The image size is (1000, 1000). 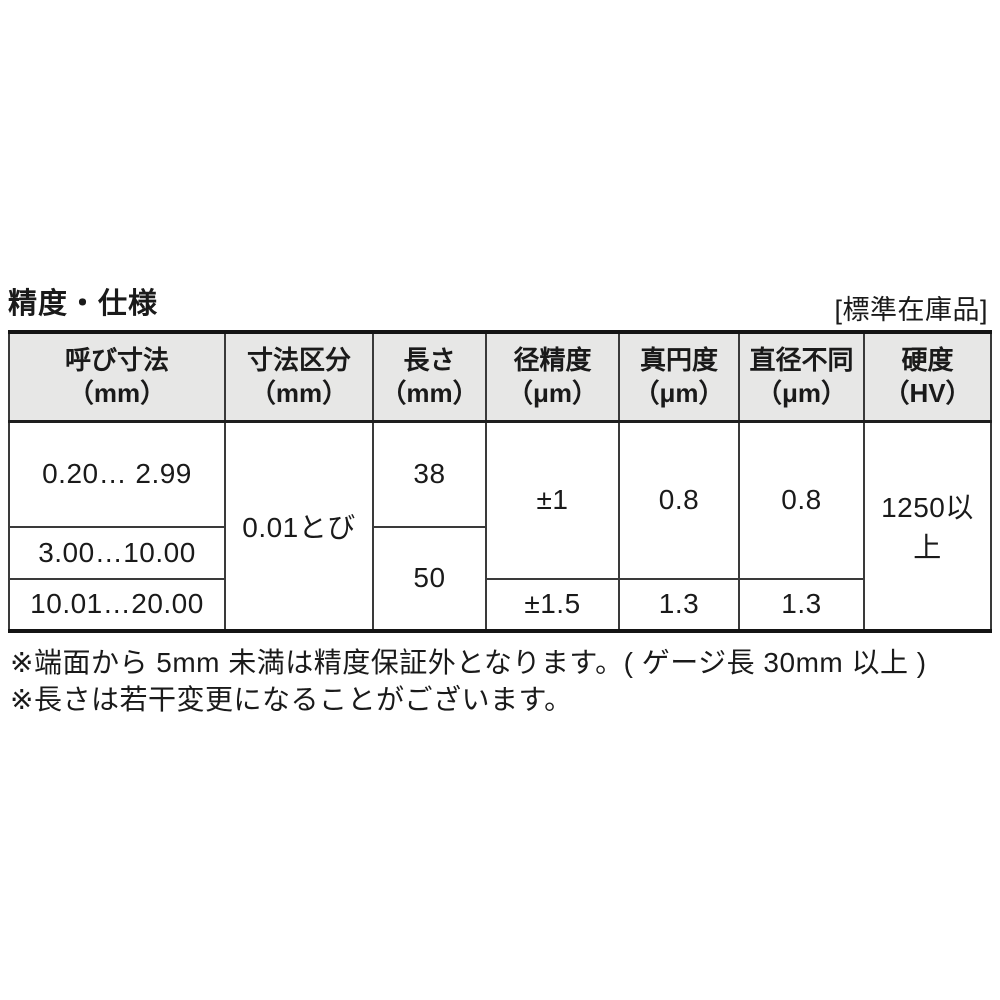 I want to click on col-header-title: 真円度, so click(x=678, y=359).